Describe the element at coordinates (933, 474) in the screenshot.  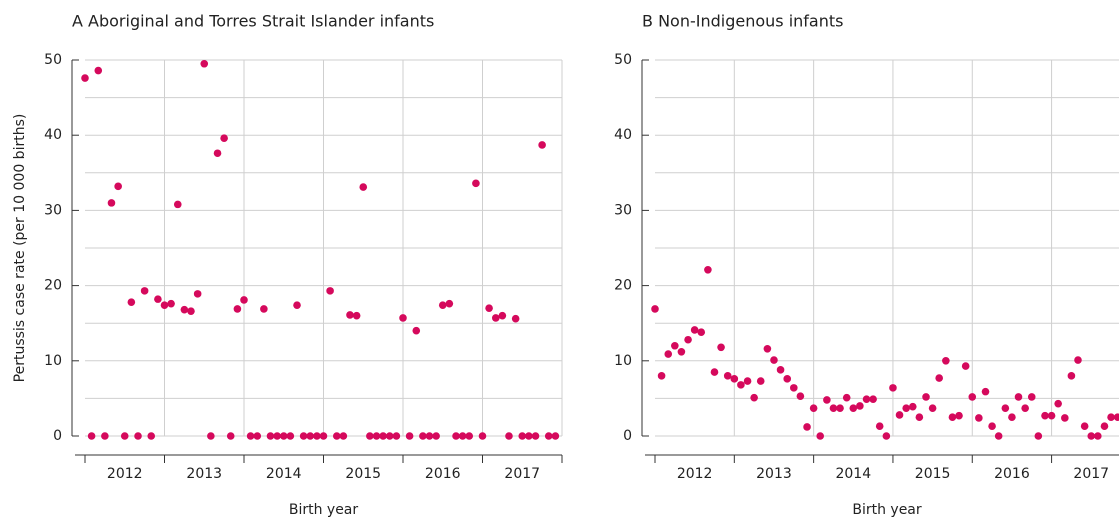
I see `x-tick-label: 2015` at that location.